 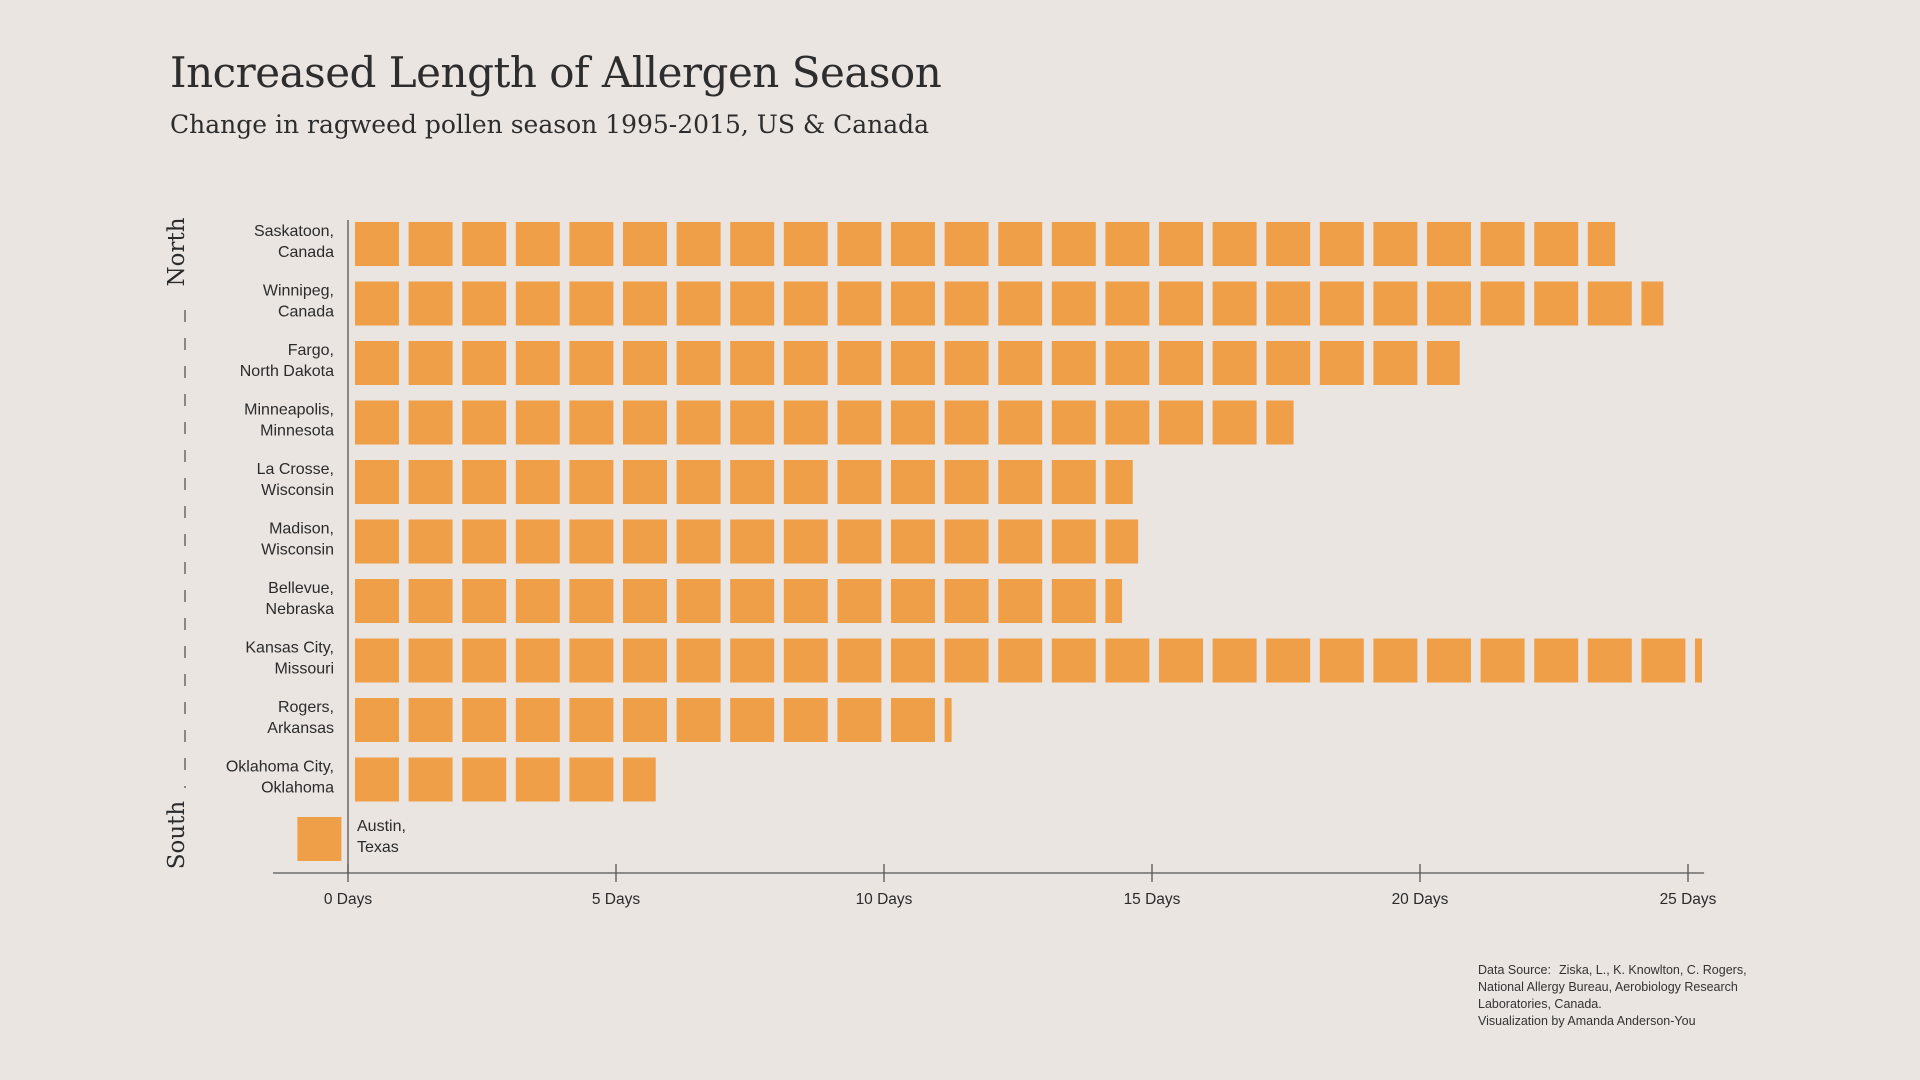 I want to click on bar-unit-partial, so click(x=1601, y=244).